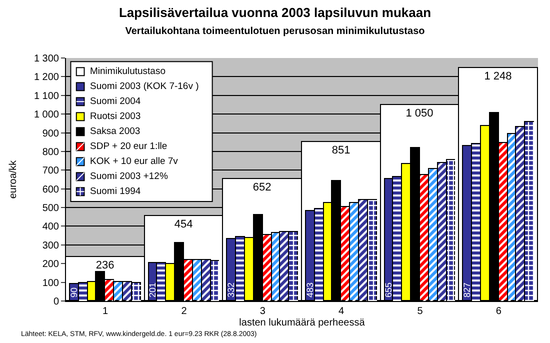  I want to click on data-label: 236, so click(105, 266).